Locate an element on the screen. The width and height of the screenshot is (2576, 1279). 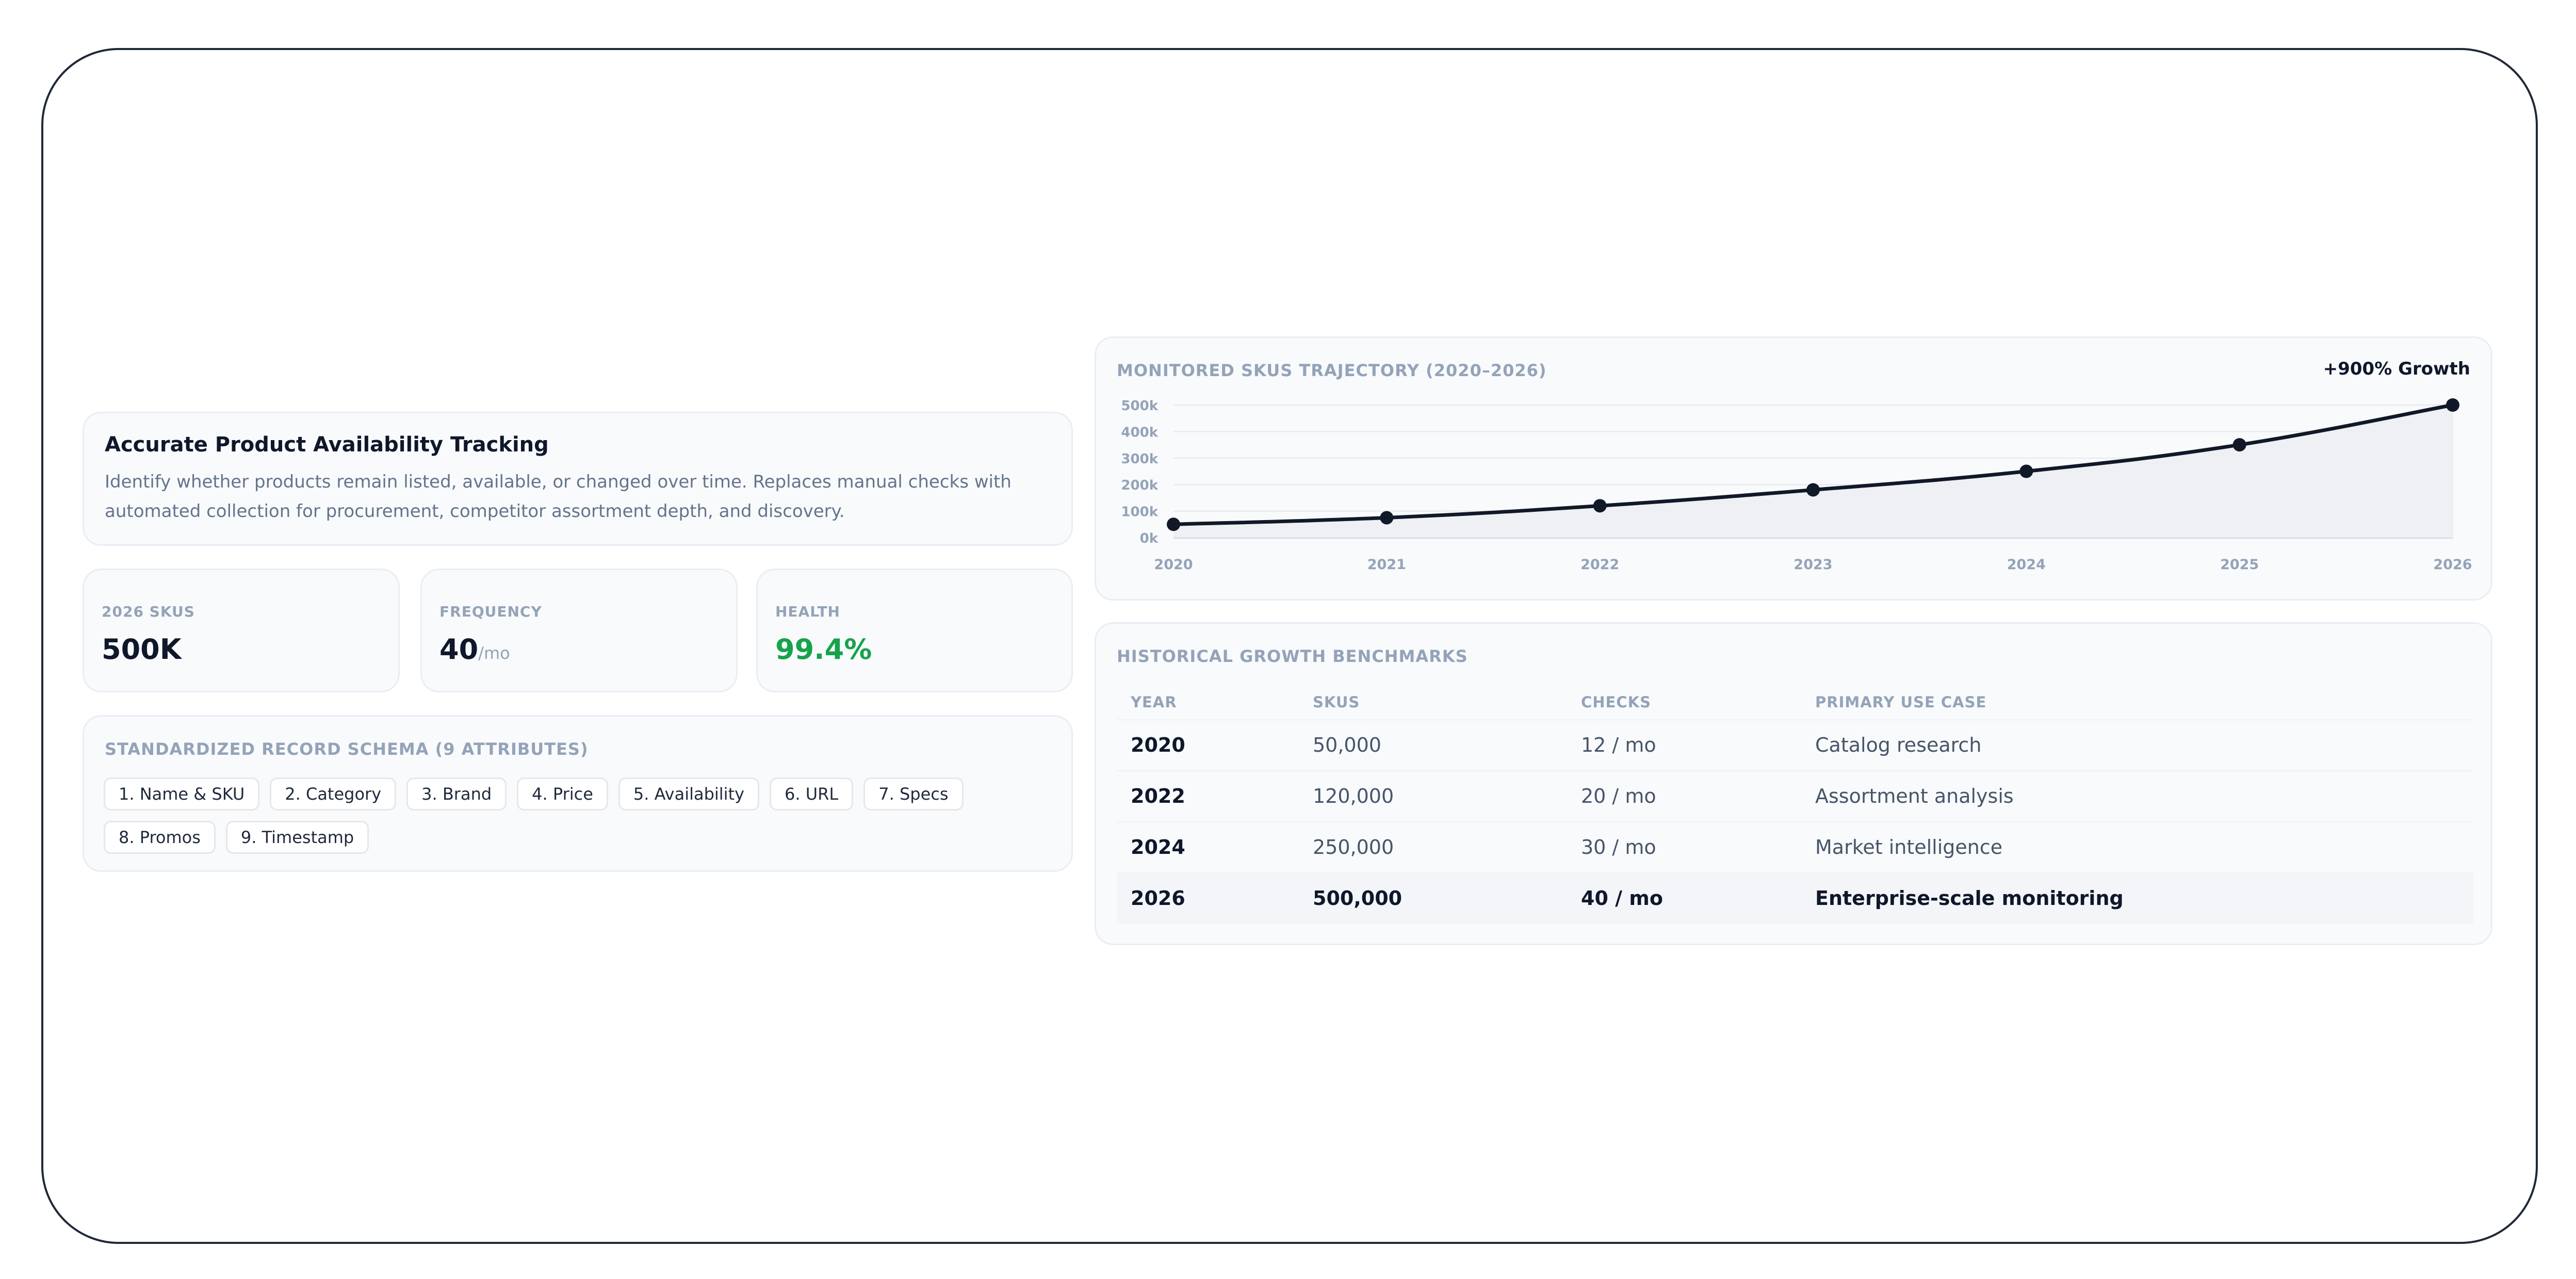
cell-use-case: Catalog research is located at coordinates (1899, 745).